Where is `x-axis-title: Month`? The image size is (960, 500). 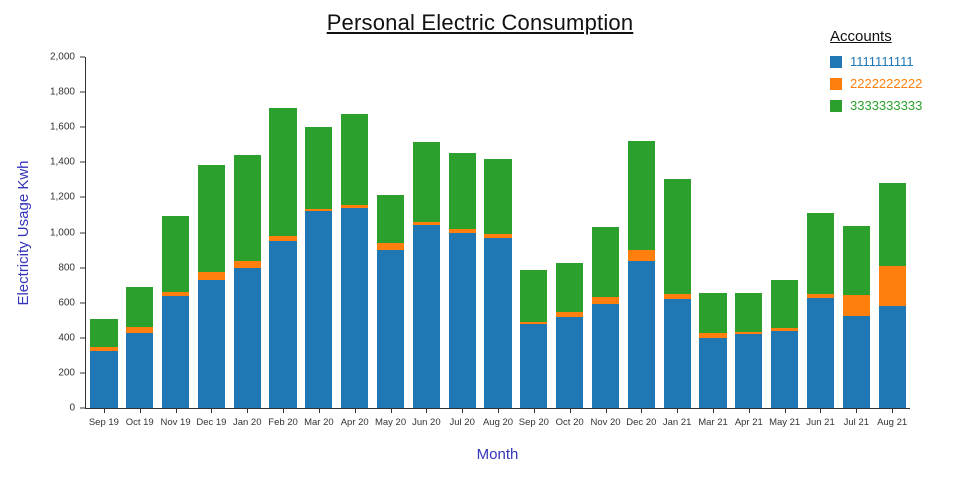
x-axis-title: Month is located at coordinates (497, 454).